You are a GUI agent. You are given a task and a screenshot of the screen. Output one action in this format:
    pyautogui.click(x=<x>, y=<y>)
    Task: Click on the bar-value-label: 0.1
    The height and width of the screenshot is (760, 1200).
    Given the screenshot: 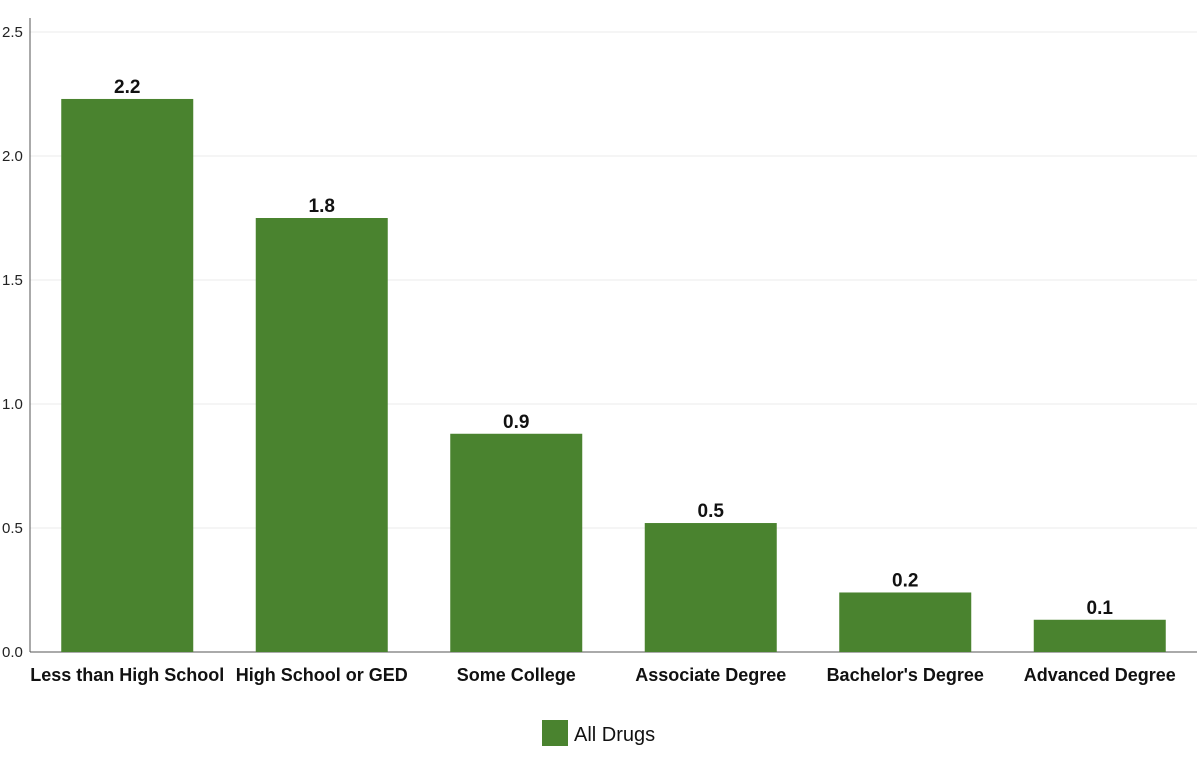 What is the action you would take?
    pyautogui.click(x=1100, y=608)
    